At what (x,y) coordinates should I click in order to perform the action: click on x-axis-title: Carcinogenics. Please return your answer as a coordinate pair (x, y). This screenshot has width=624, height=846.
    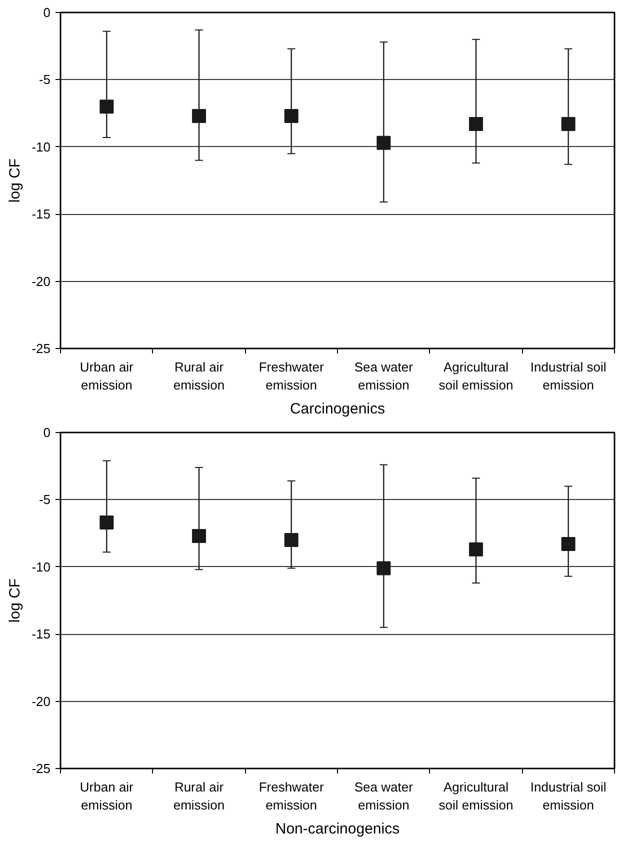
    Looking at the image, I should click on (338, 409).